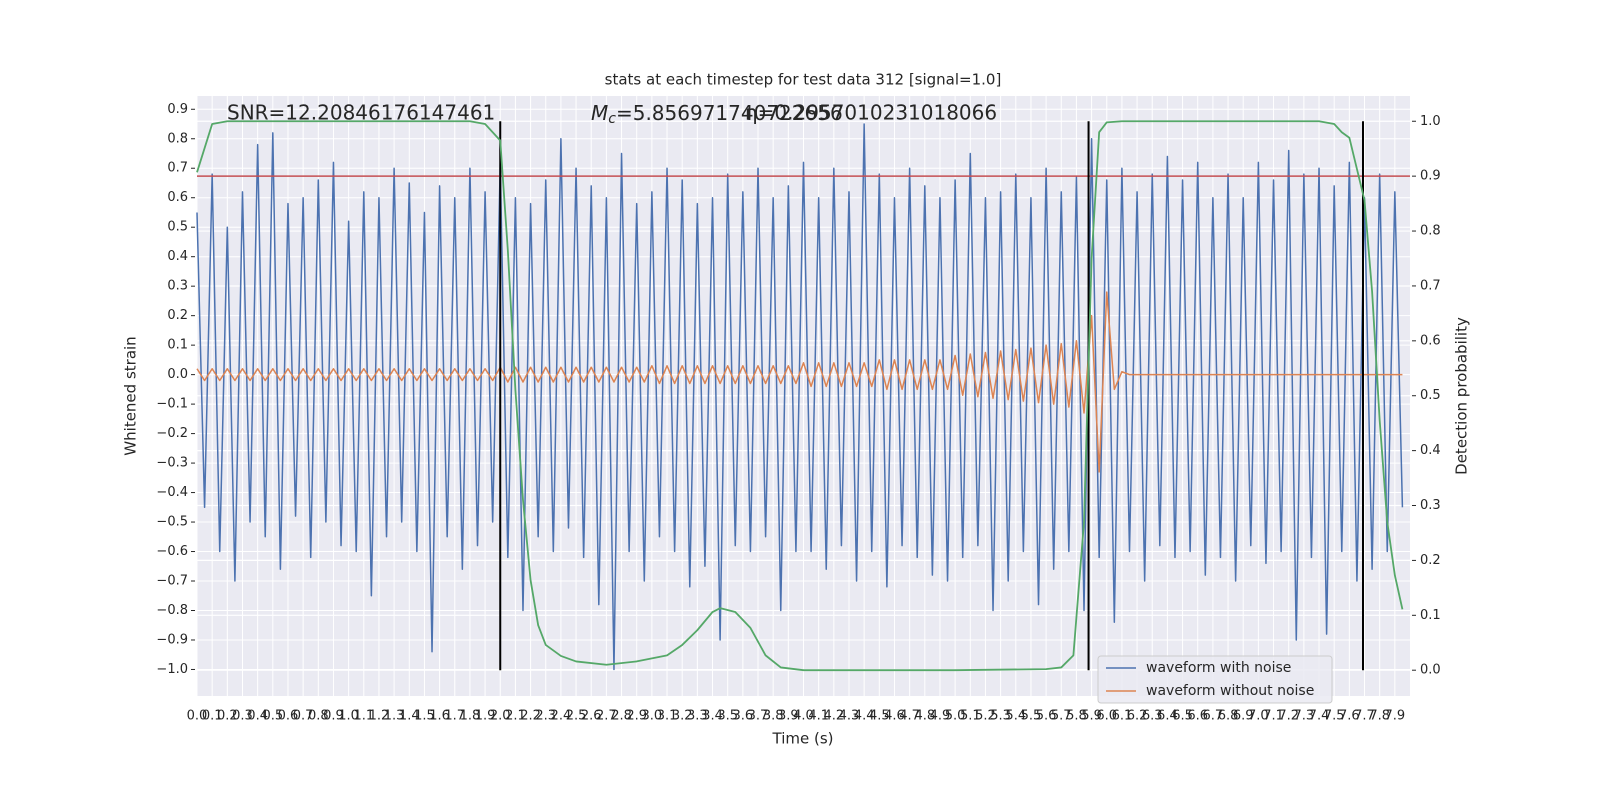 The height and width of the screenshot is (800, 1600). What do you see at coordinates (1430, 670) in the screenshot?
I see `y2-tick-label: 0.0` at bounding box center [1430, 670].